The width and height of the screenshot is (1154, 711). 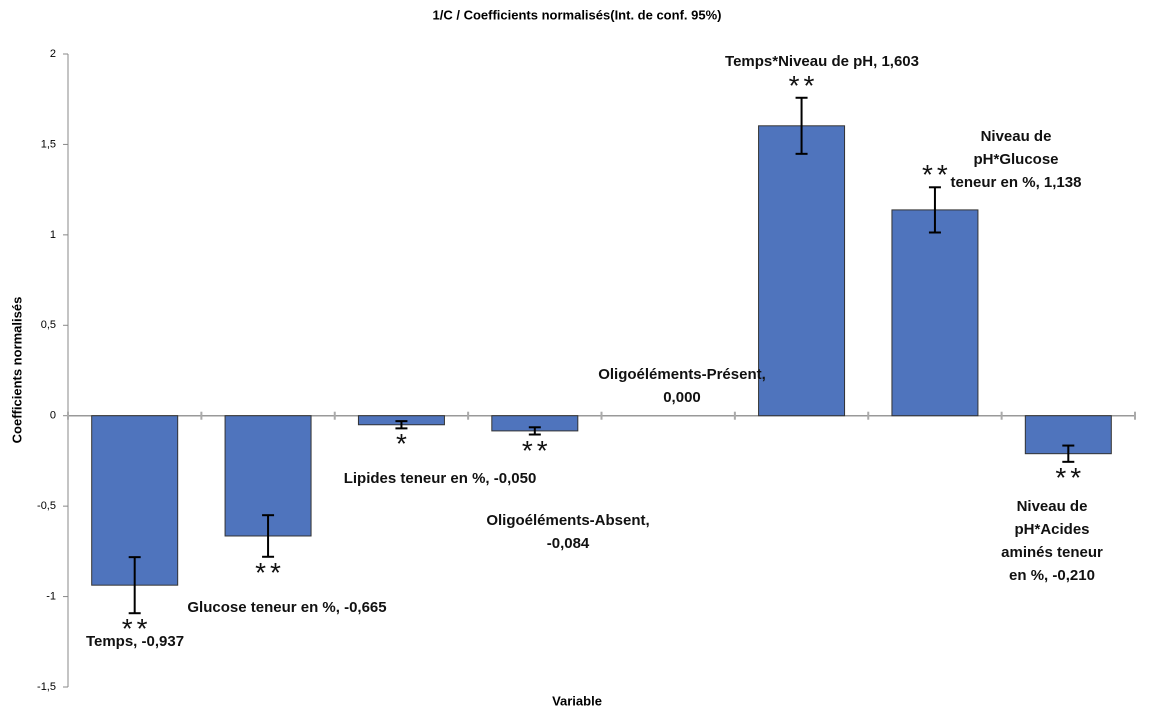 What do you see at coordinates (440, 478) in the screenshot?
I see `data-label: Lipides teneur en %, -0,050` at bounding box center [440, 478].